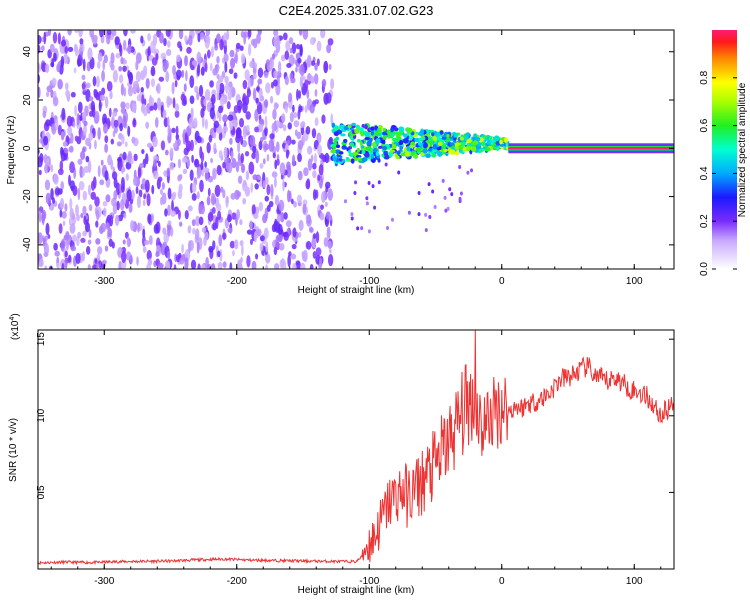 The image size is (750, 600). What do you see at coordinates (704, 173) in the screenshot?
I see `colorbar-tick-label: 0.4` at bounding box center [704, 173].